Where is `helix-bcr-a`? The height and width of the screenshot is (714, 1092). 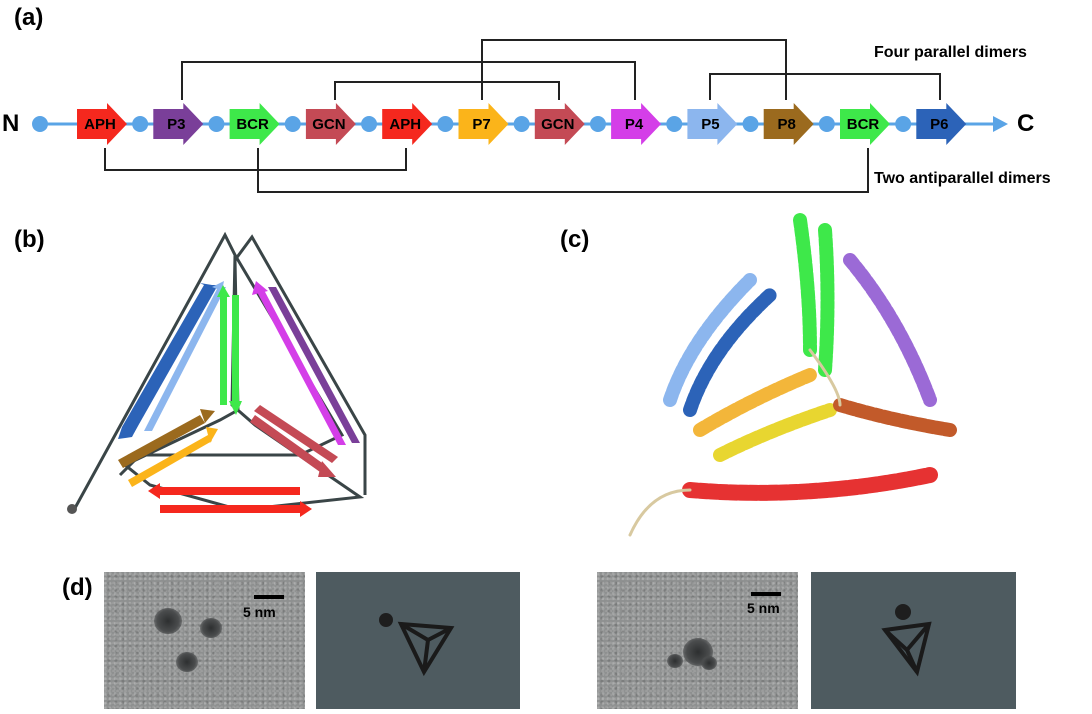
helix-bcr-a is located at coordinates (805, 285).